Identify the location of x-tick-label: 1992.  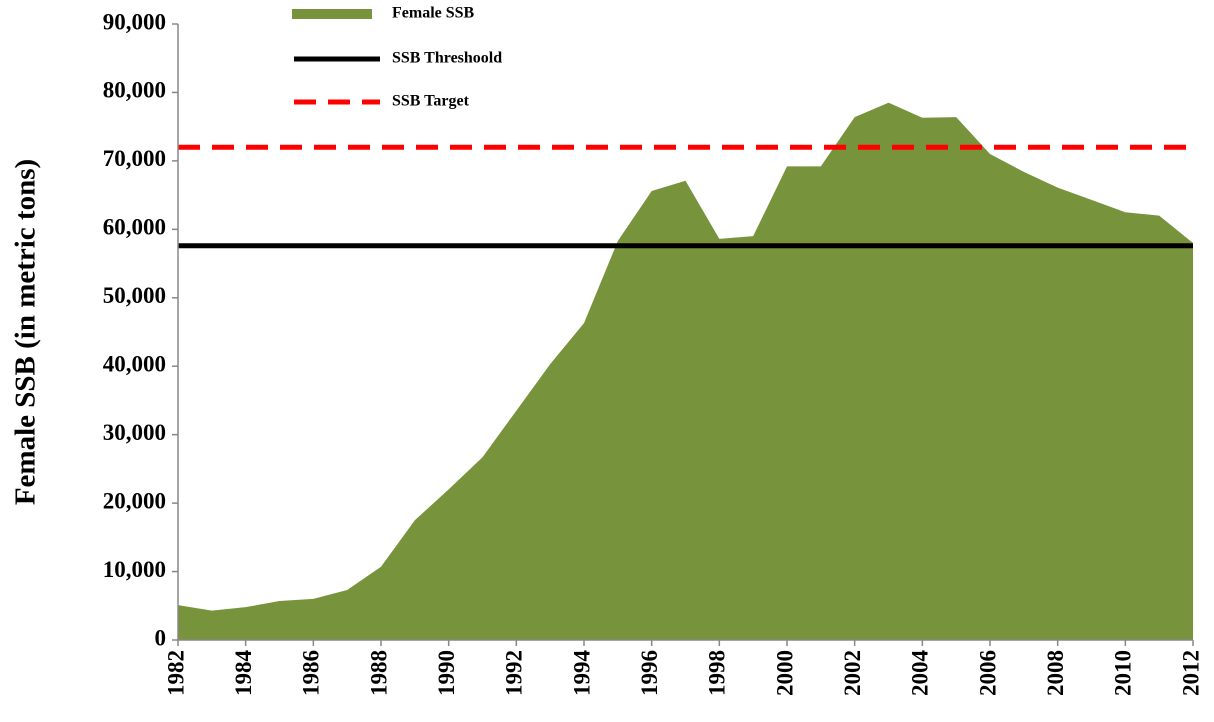
(514, 673).